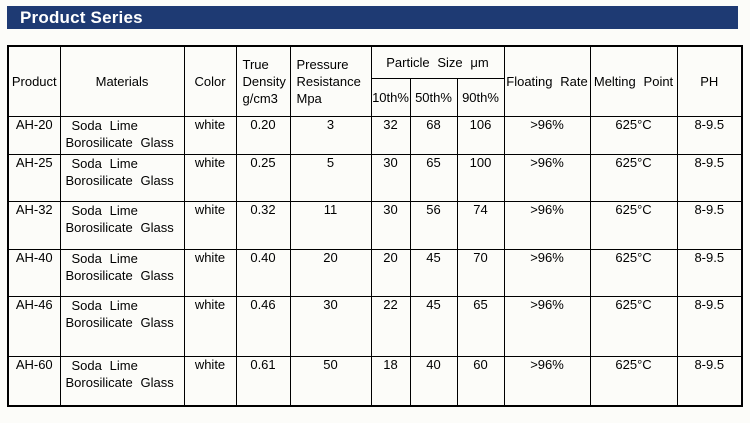 The width and height of the screenshot is (750, 423). What do you see at coordinates (390, 381) in the screenshot?
I see `cell-p10: 18` at bounding box center [390, 381].